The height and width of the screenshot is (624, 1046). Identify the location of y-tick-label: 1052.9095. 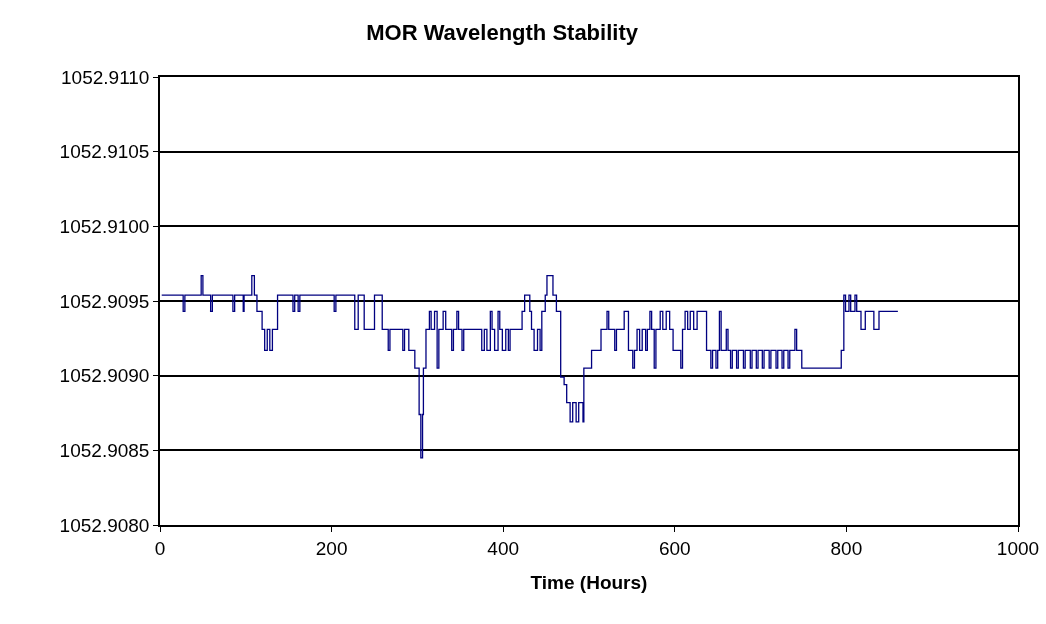
(104, 301).